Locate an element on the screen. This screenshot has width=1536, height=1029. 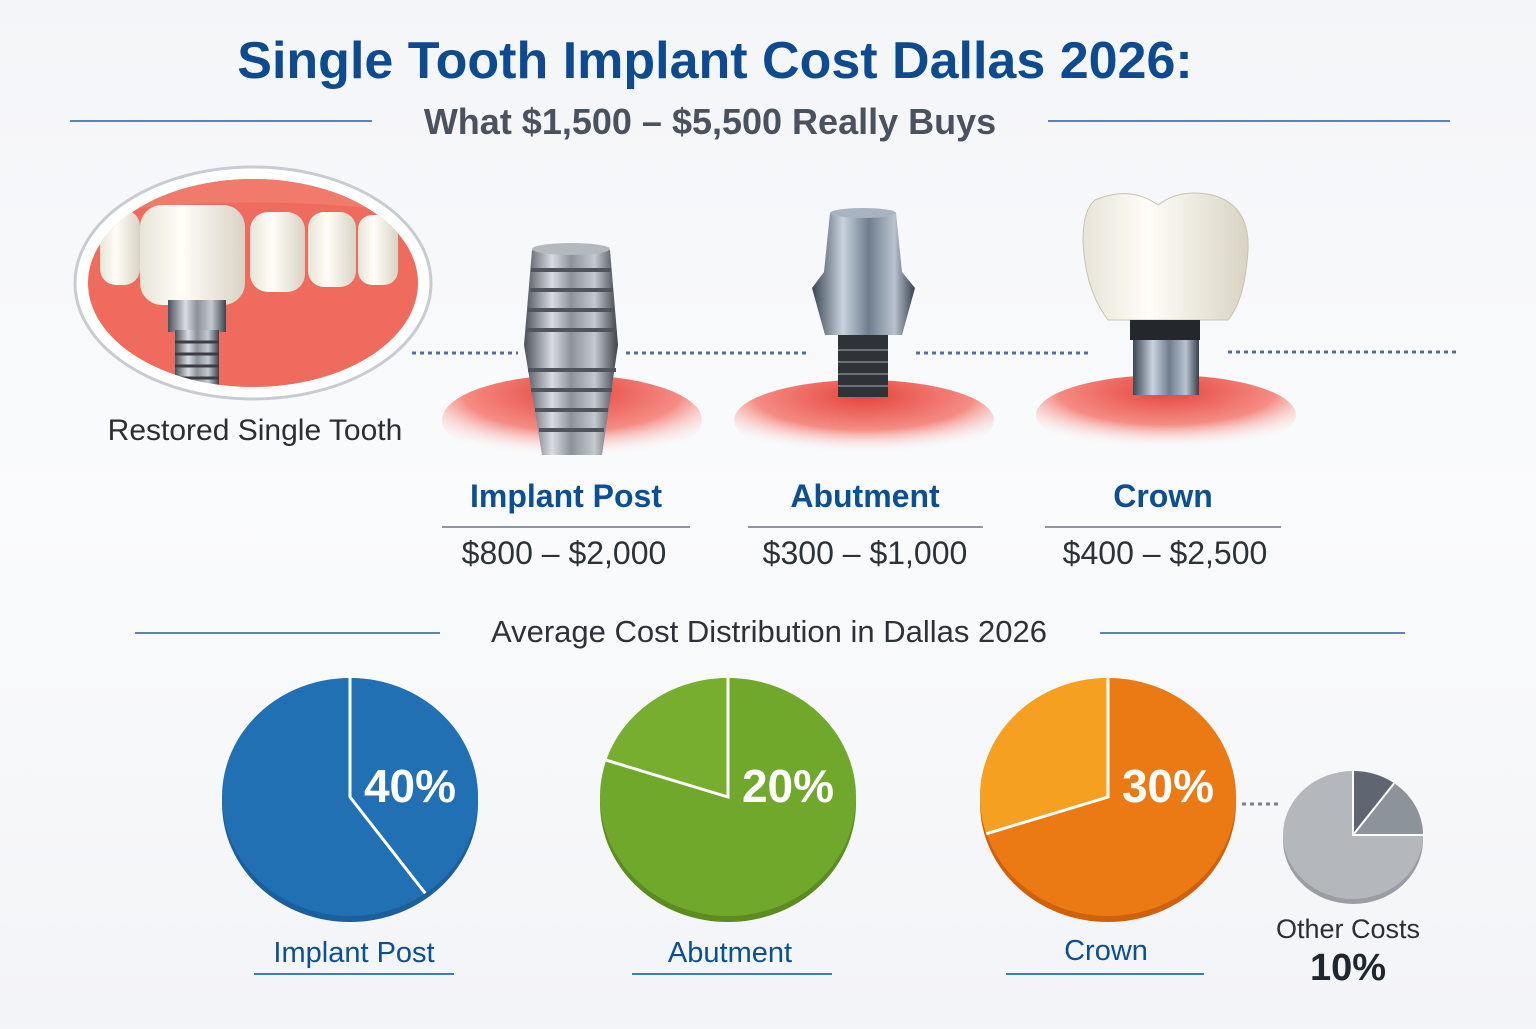
pie-value-other-costs: 10% is located at coordinates (1348, 968).